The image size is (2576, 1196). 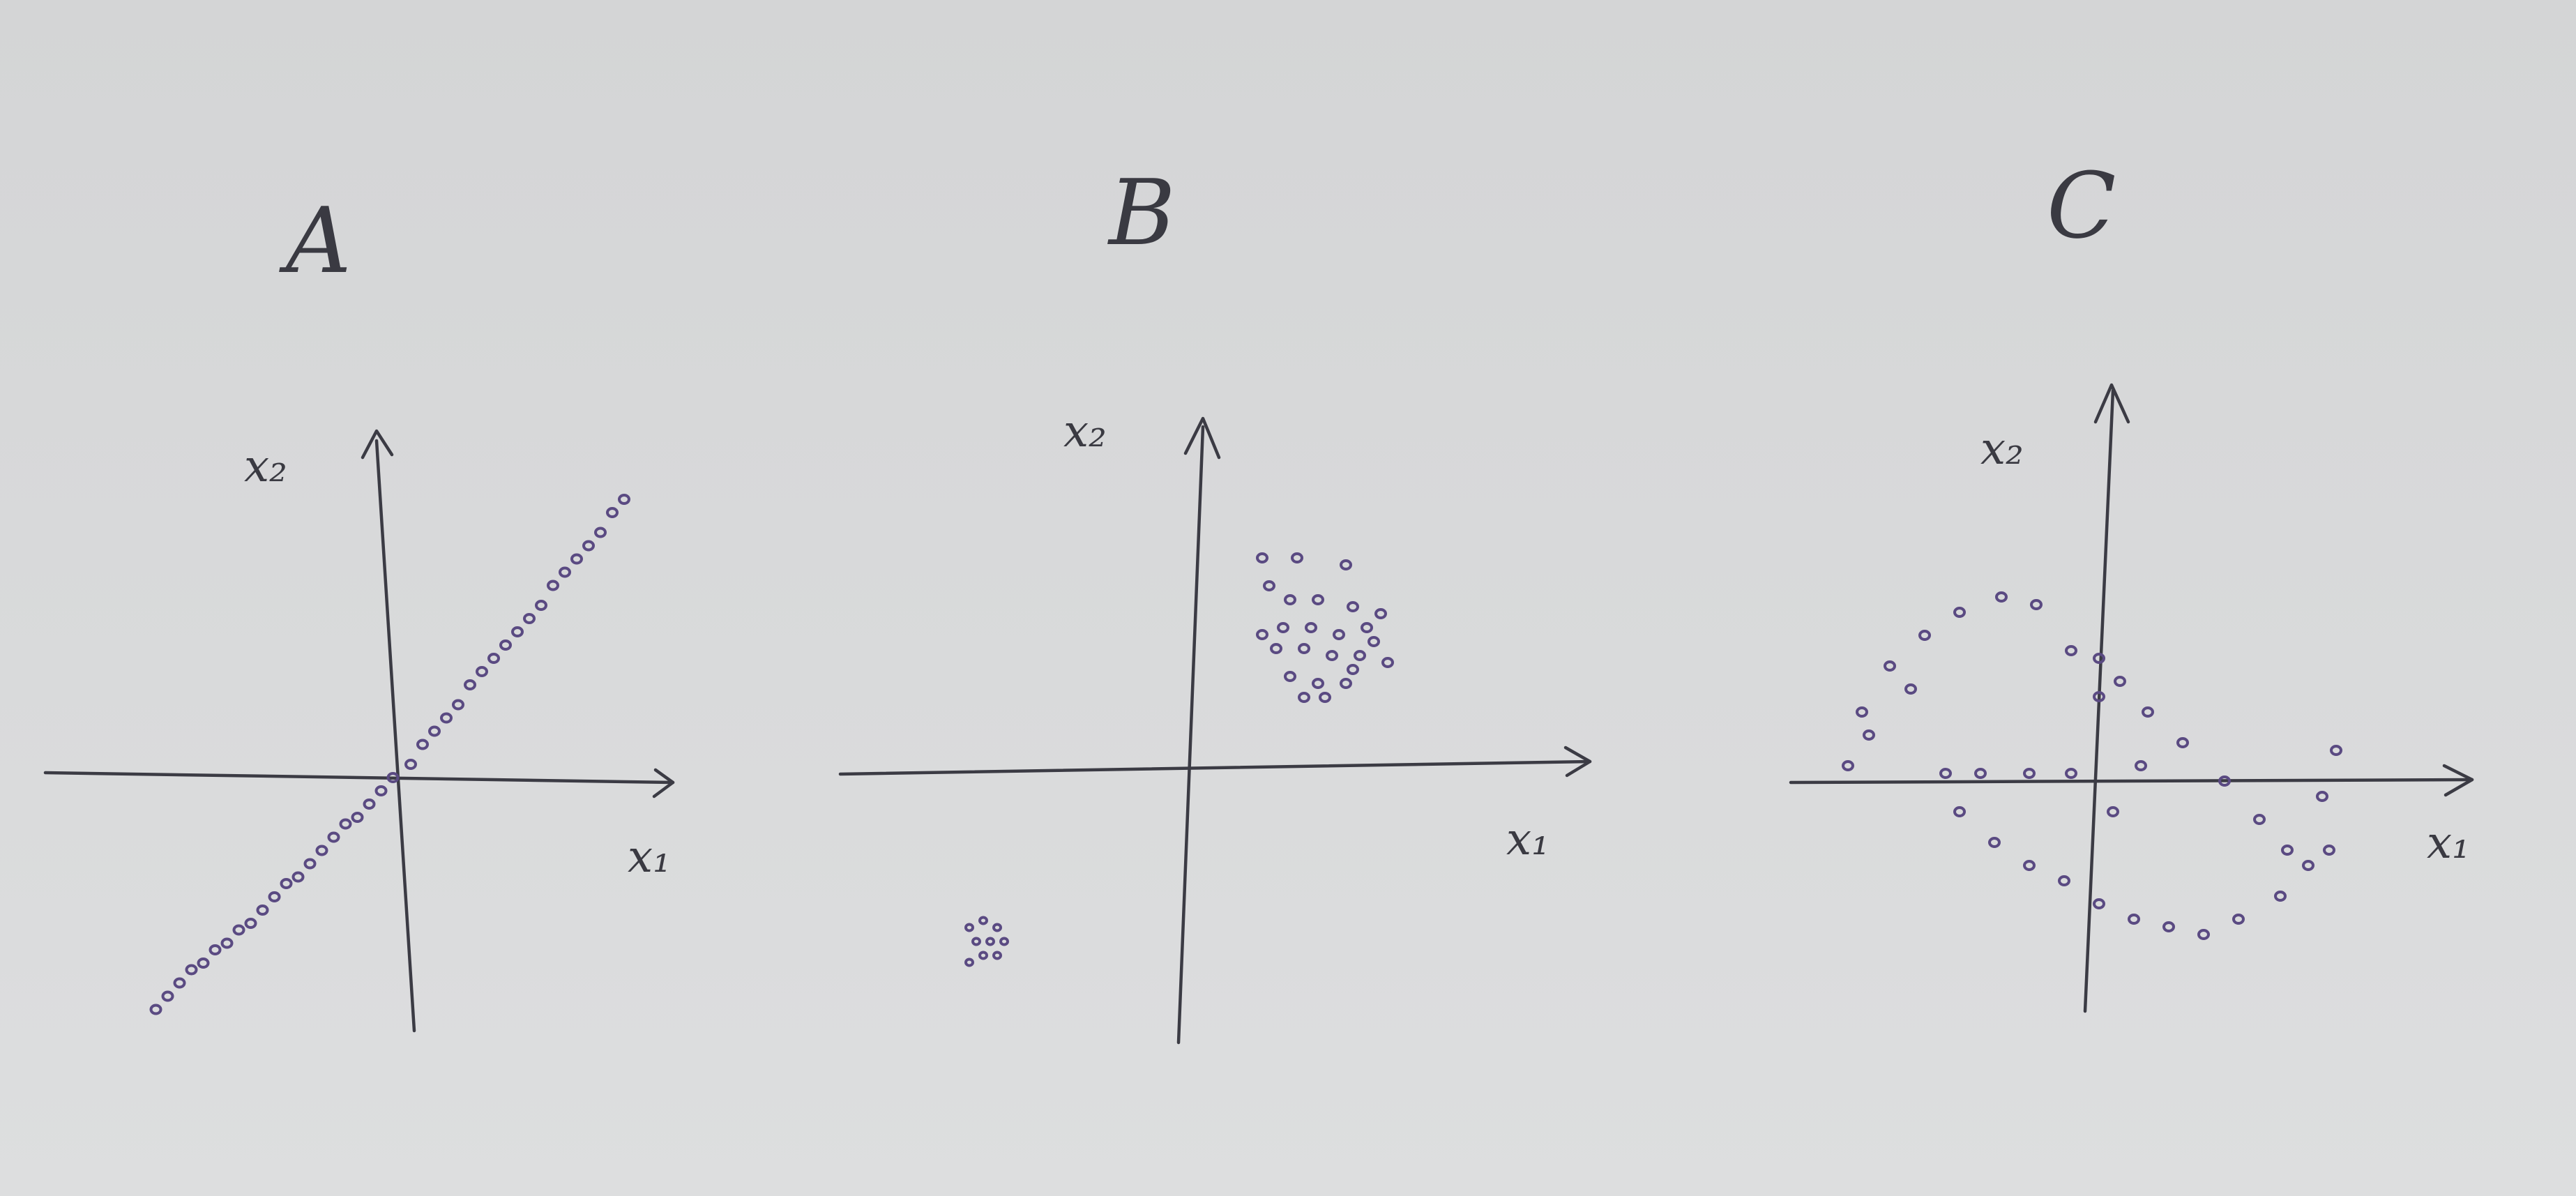 What do you see at coordinates (663, 783) in the screenshot?
I see `panel-a-x-arrow` at bounding box center [663, 783].